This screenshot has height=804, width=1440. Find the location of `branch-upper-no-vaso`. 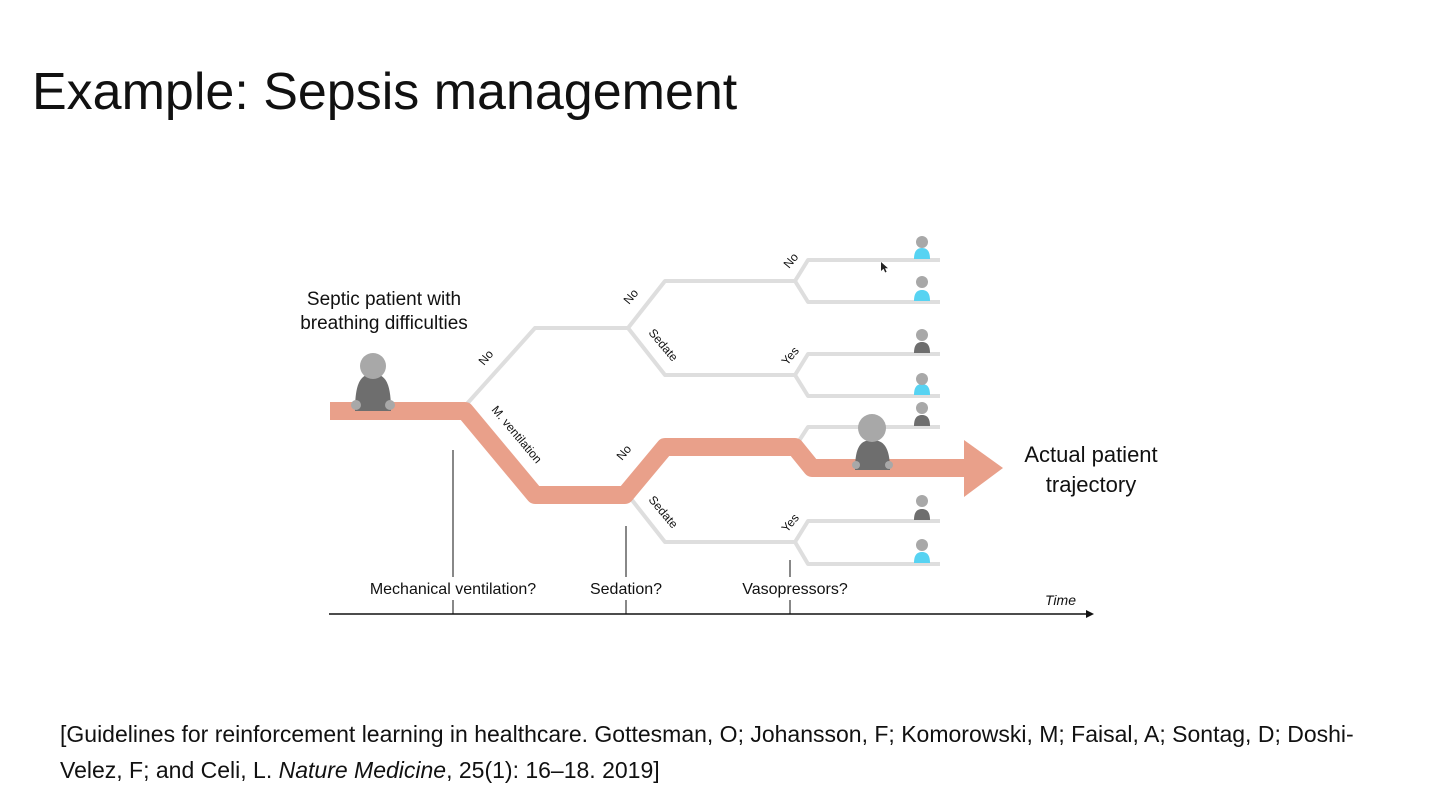

branch-upper-no-vaso is located at coordinates (866, 385).